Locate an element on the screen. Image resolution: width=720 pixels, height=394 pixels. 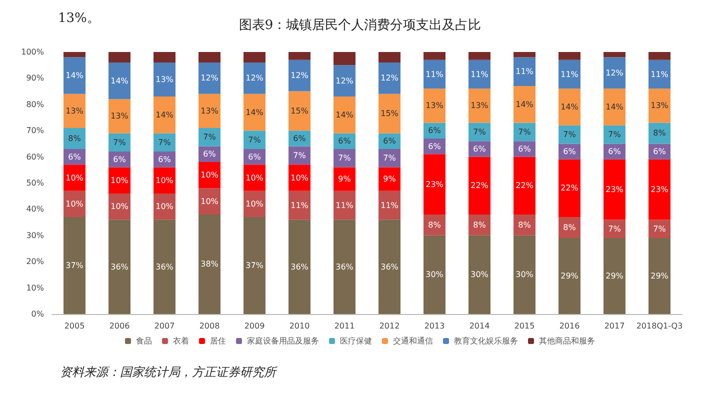
y-tick-label: 70% is located at coordinates (35, 131).